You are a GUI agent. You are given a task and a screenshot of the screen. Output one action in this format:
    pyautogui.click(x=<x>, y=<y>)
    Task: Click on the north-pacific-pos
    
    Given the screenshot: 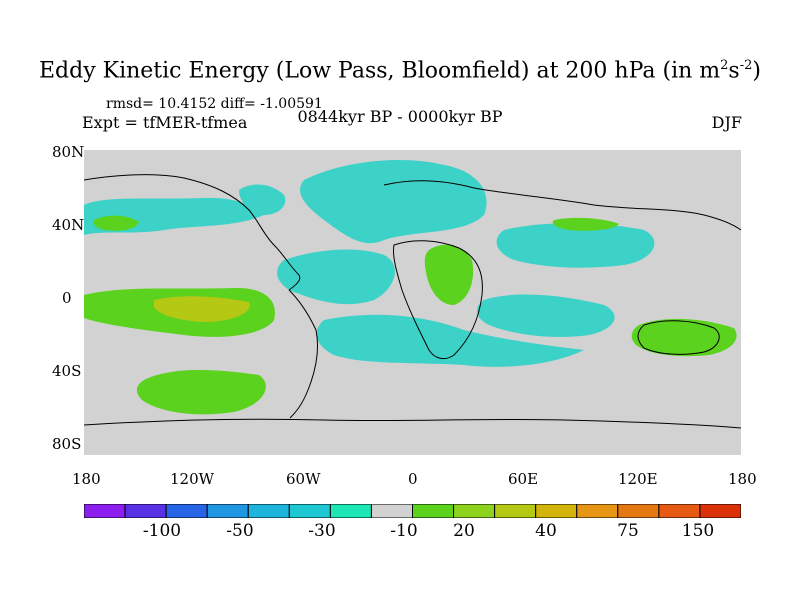 What is the action you would take?
    pyautogui.click(x=116, y=223)
    